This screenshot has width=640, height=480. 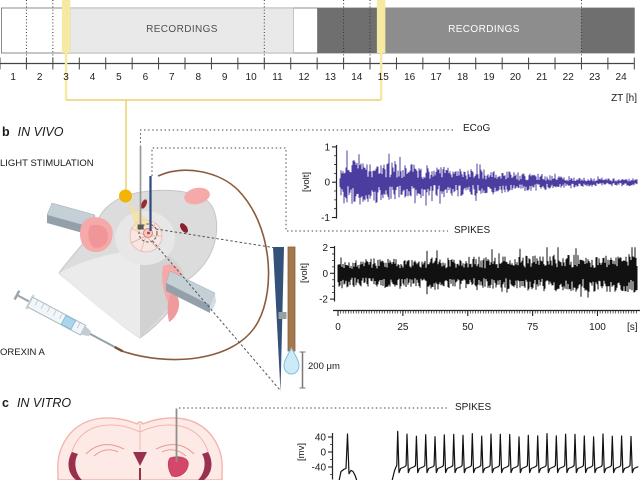 What do you see at coordinates (22, 352) in the screenshot?
I see `orexin-a-label: OREXIN A` at bounding box center [22, 352].